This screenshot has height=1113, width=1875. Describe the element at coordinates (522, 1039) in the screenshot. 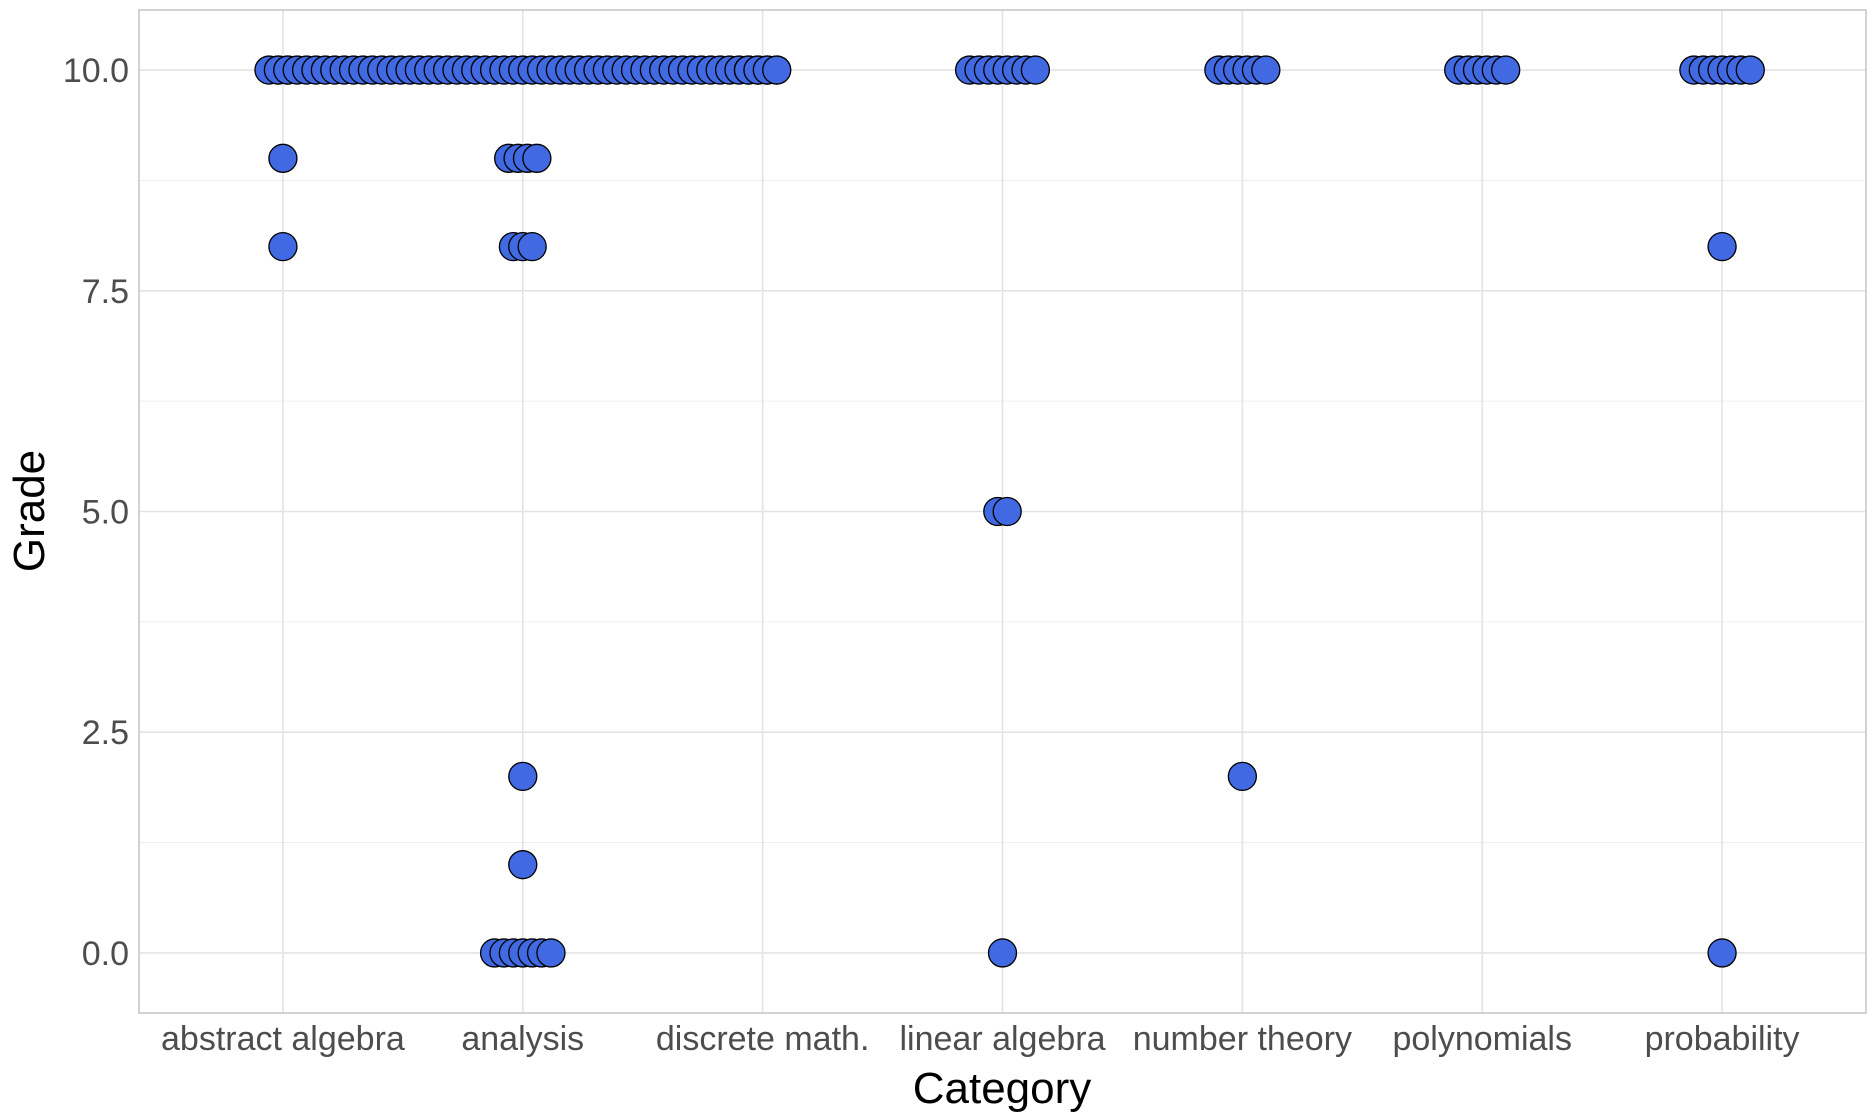

I see `x-tick-label: analysis` at that location.